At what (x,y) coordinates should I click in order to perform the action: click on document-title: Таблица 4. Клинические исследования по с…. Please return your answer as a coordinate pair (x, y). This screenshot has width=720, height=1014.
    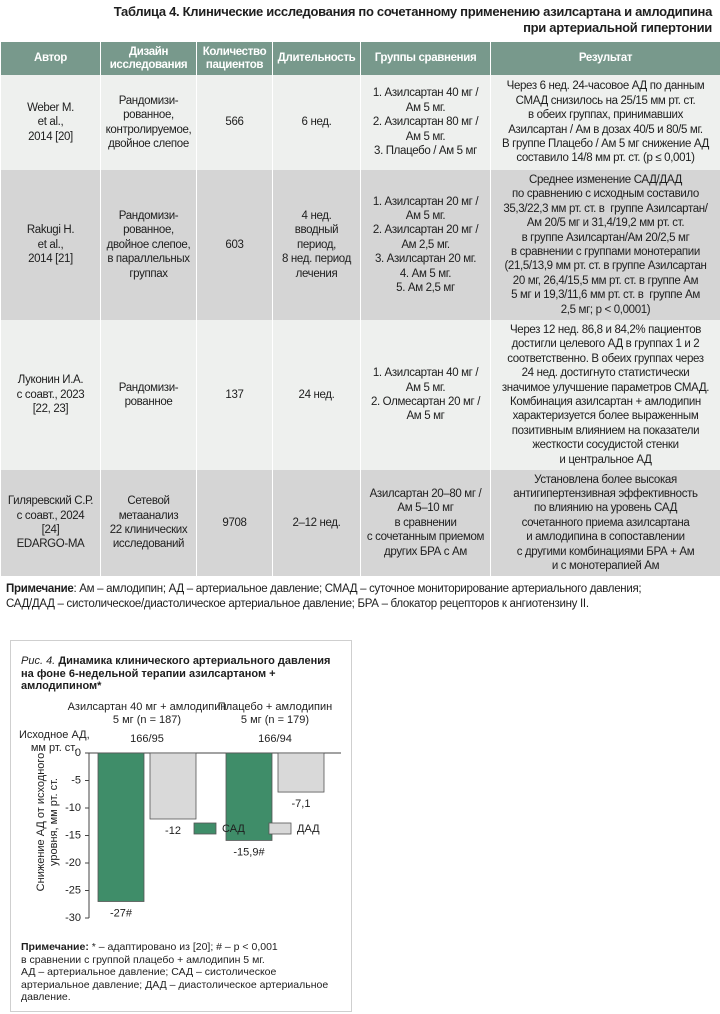
    Looking at the image, I should click on (413, 19).